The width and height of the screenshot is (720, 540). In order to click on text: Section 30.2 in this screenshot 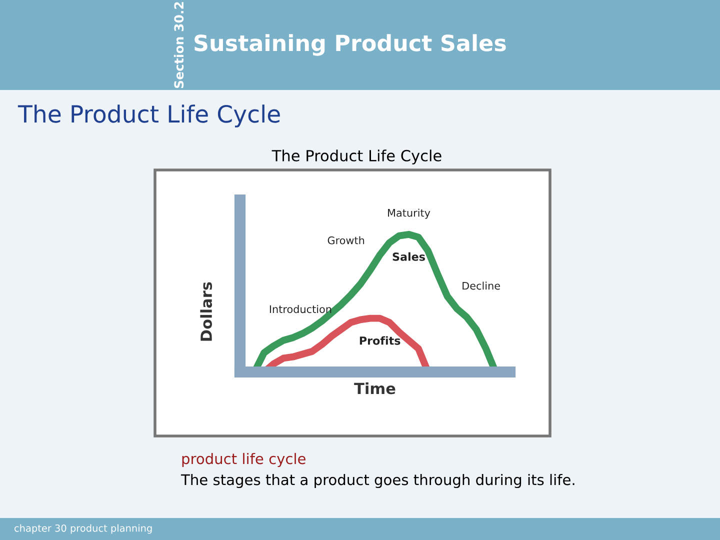, I will do `click(179, 45)`.